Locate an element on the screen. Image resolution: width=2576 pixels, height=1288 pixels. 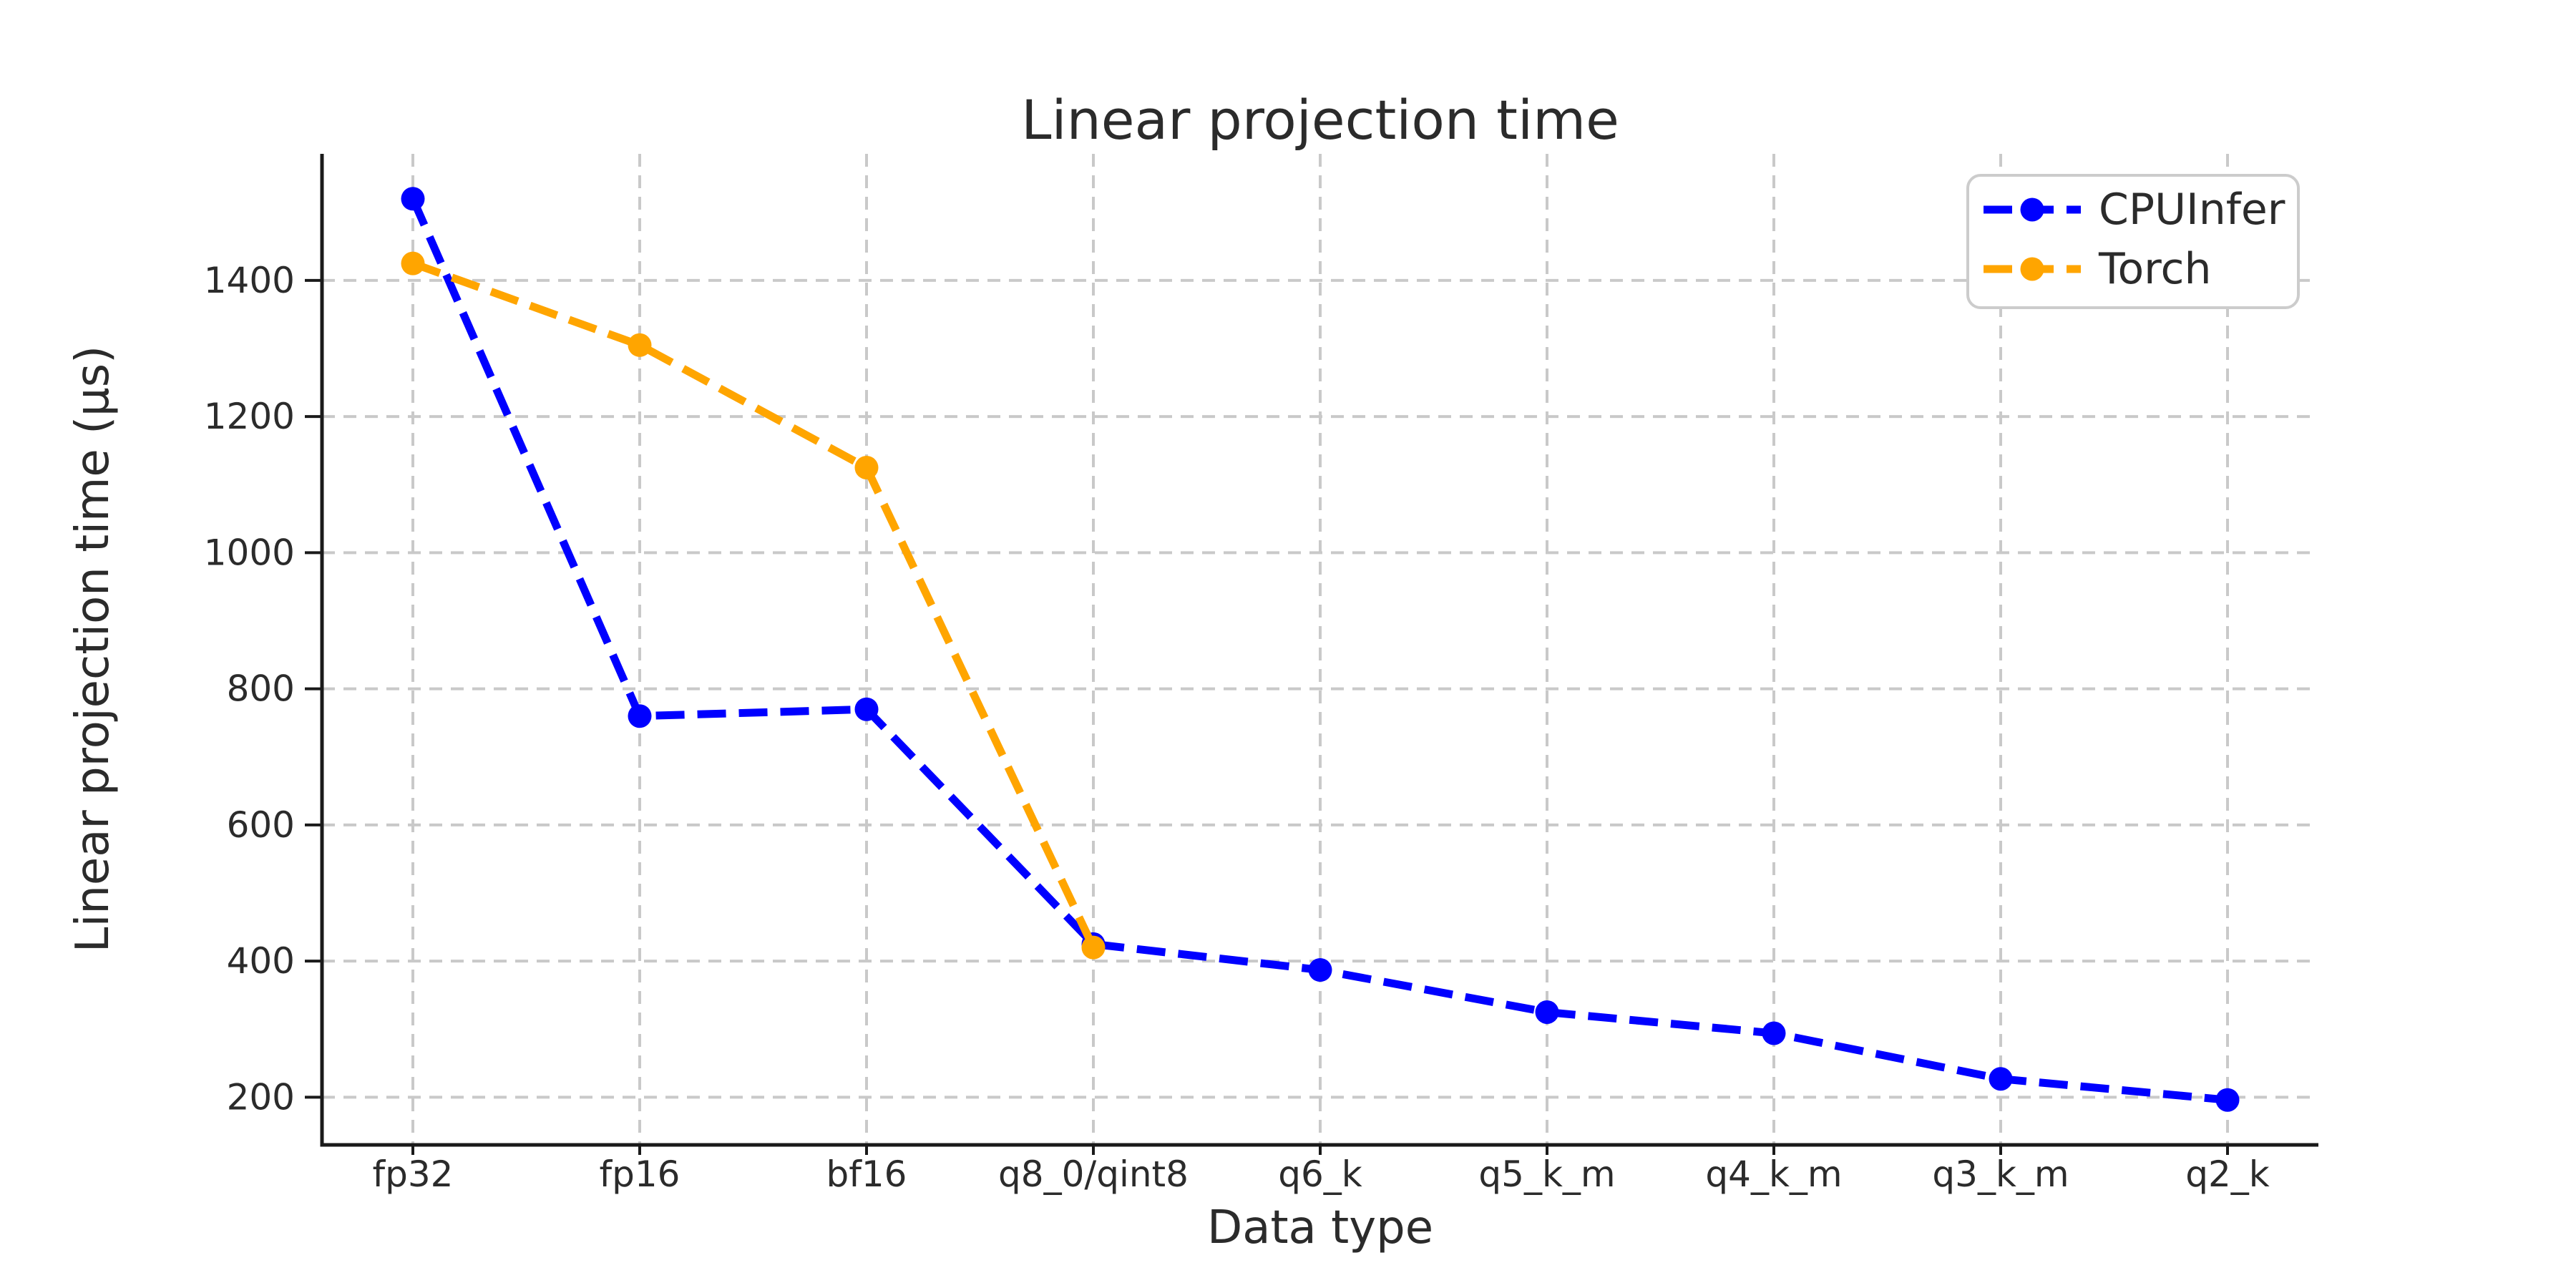
data-point-Torch-bf16 is located at coordinates (866, 468).